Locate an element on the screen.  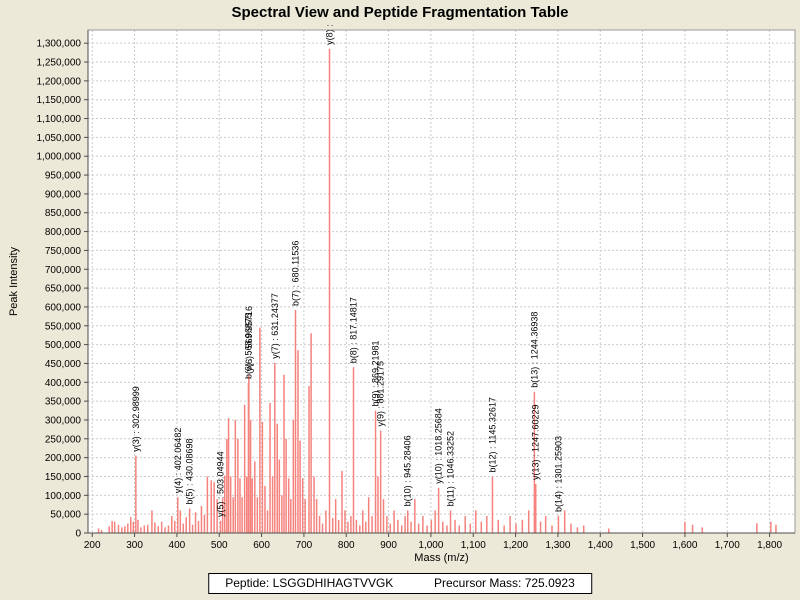
y-tick-label: 200,000 is located at coordinates (63, 458).